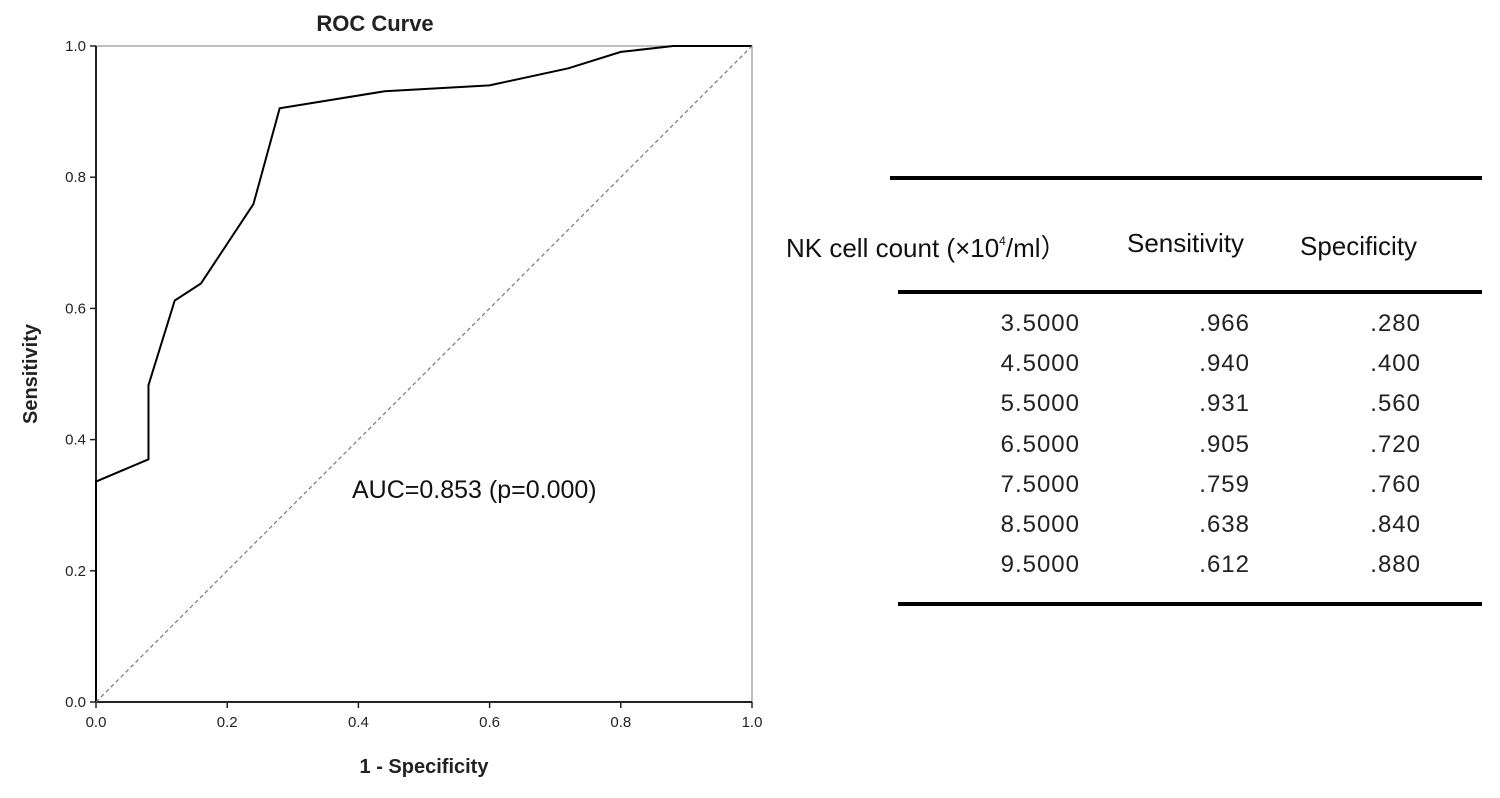 This screenshot has height=798, width=1500. What do you see at coordinates (75, 702) in the screenshot?
I see `y-tick-label: 0.0` at bounding box center [75, 702].